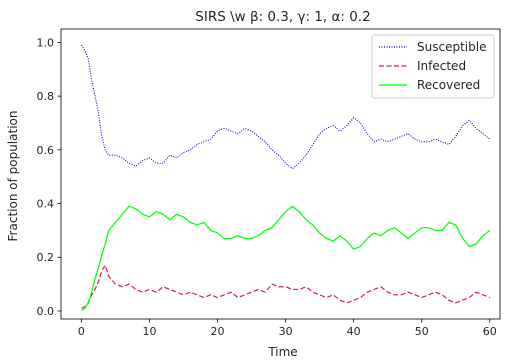 This screenshot has height=361, width=505. Describe the element at coordinates (286, 331) in the screenshot. I see `x-tick-label: 30` at that location.